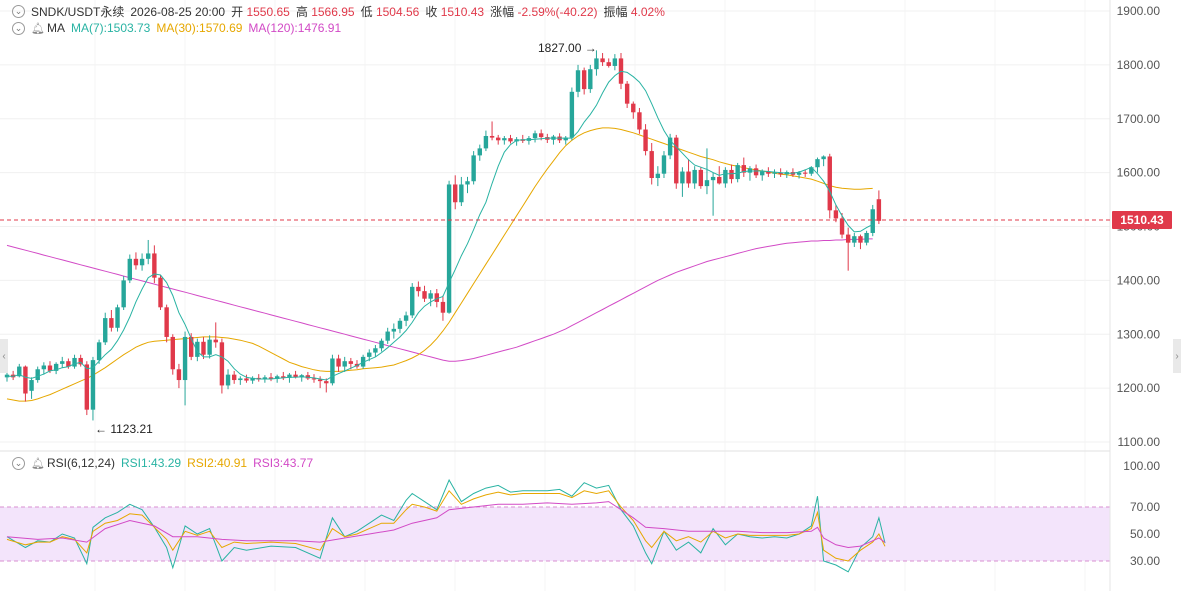  I want to click on close-value: 1510.43, so click(462, 12).